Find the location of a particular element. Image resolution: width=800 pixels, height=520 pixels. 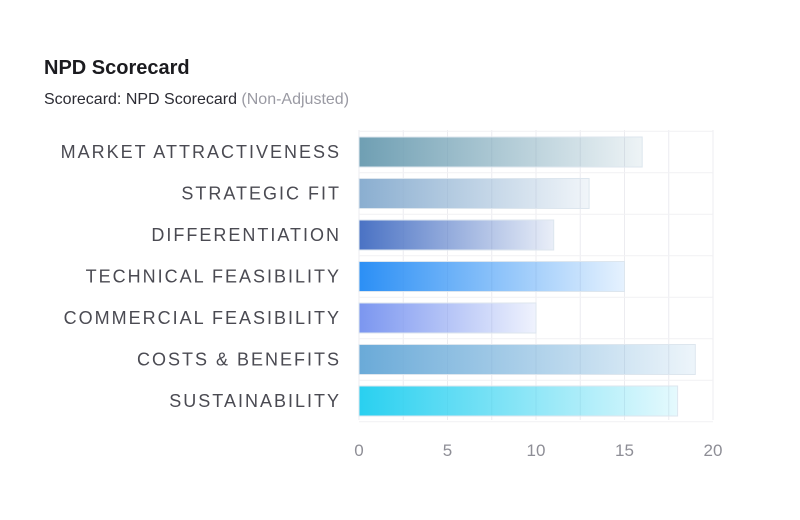

bar-costs-benefits is located at coordinates (527, 359).